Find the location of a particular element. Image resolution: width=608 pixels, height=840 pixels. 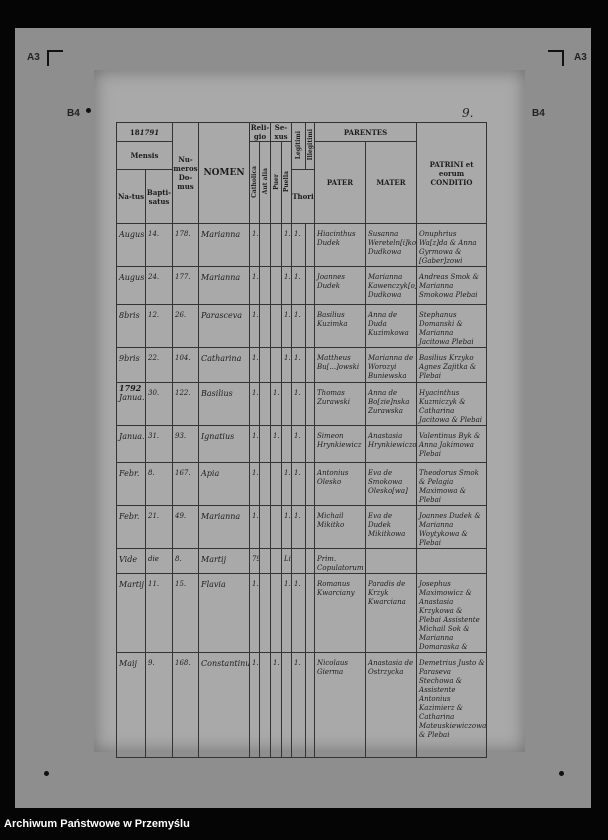

cell-text: Anna de Duda Kuzimkowa is located at coordinates (388, 324).